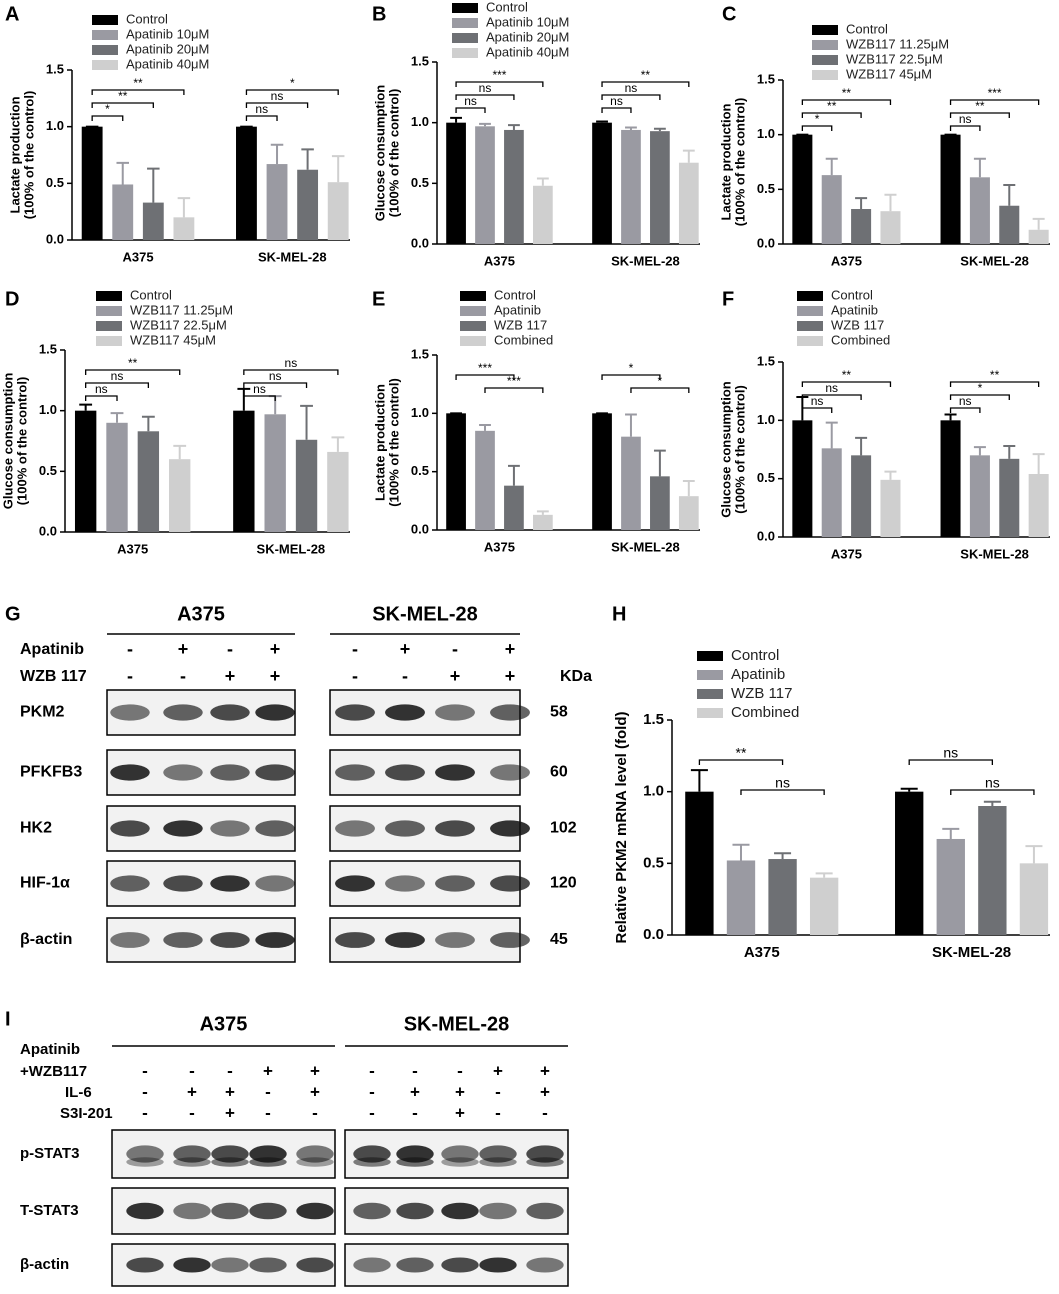 This screenshot has width=1059, height=1294. I want to click on protein-label: β-actin, so click(44, 1264).